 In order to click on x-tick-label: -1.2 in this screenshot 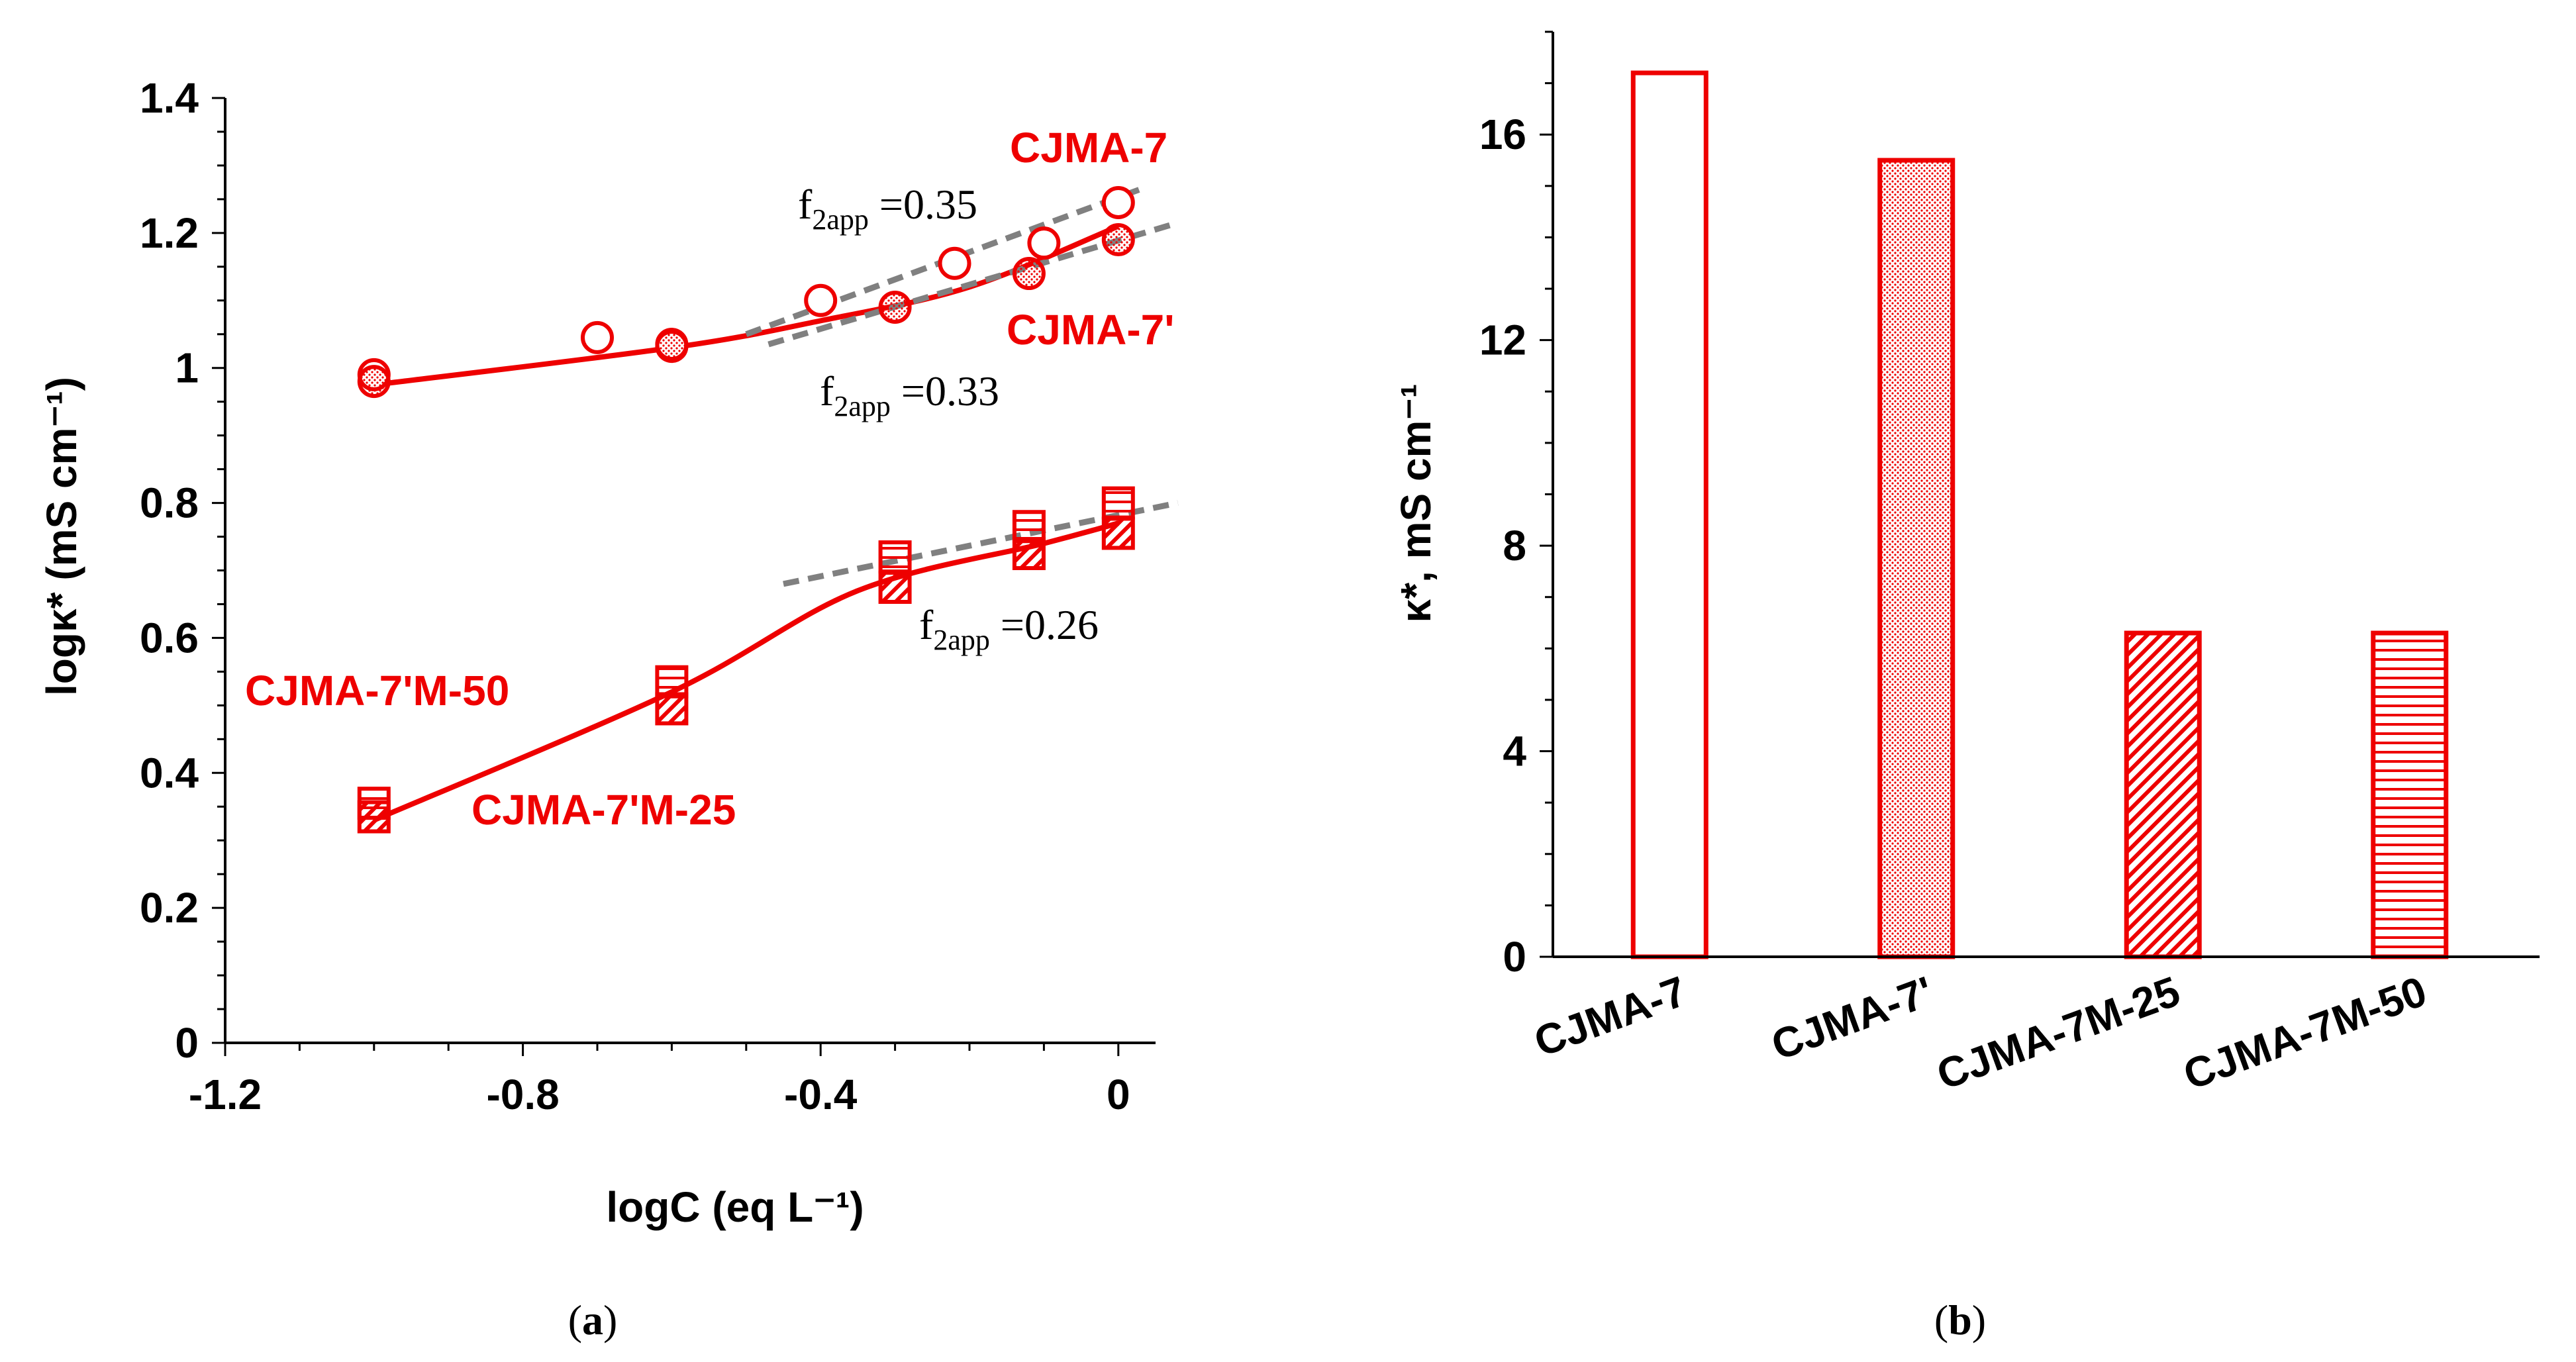, I will do `click(225, 1094)`.